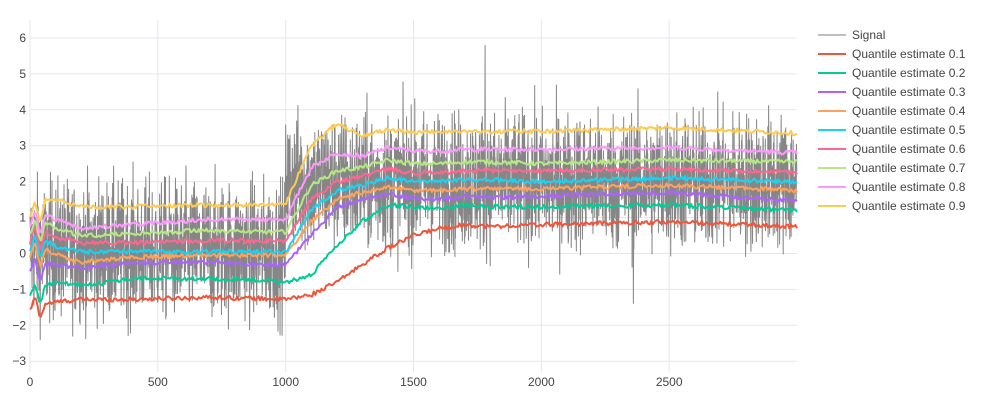  I want to click on y-tick-label: 5, so click(22, 74).